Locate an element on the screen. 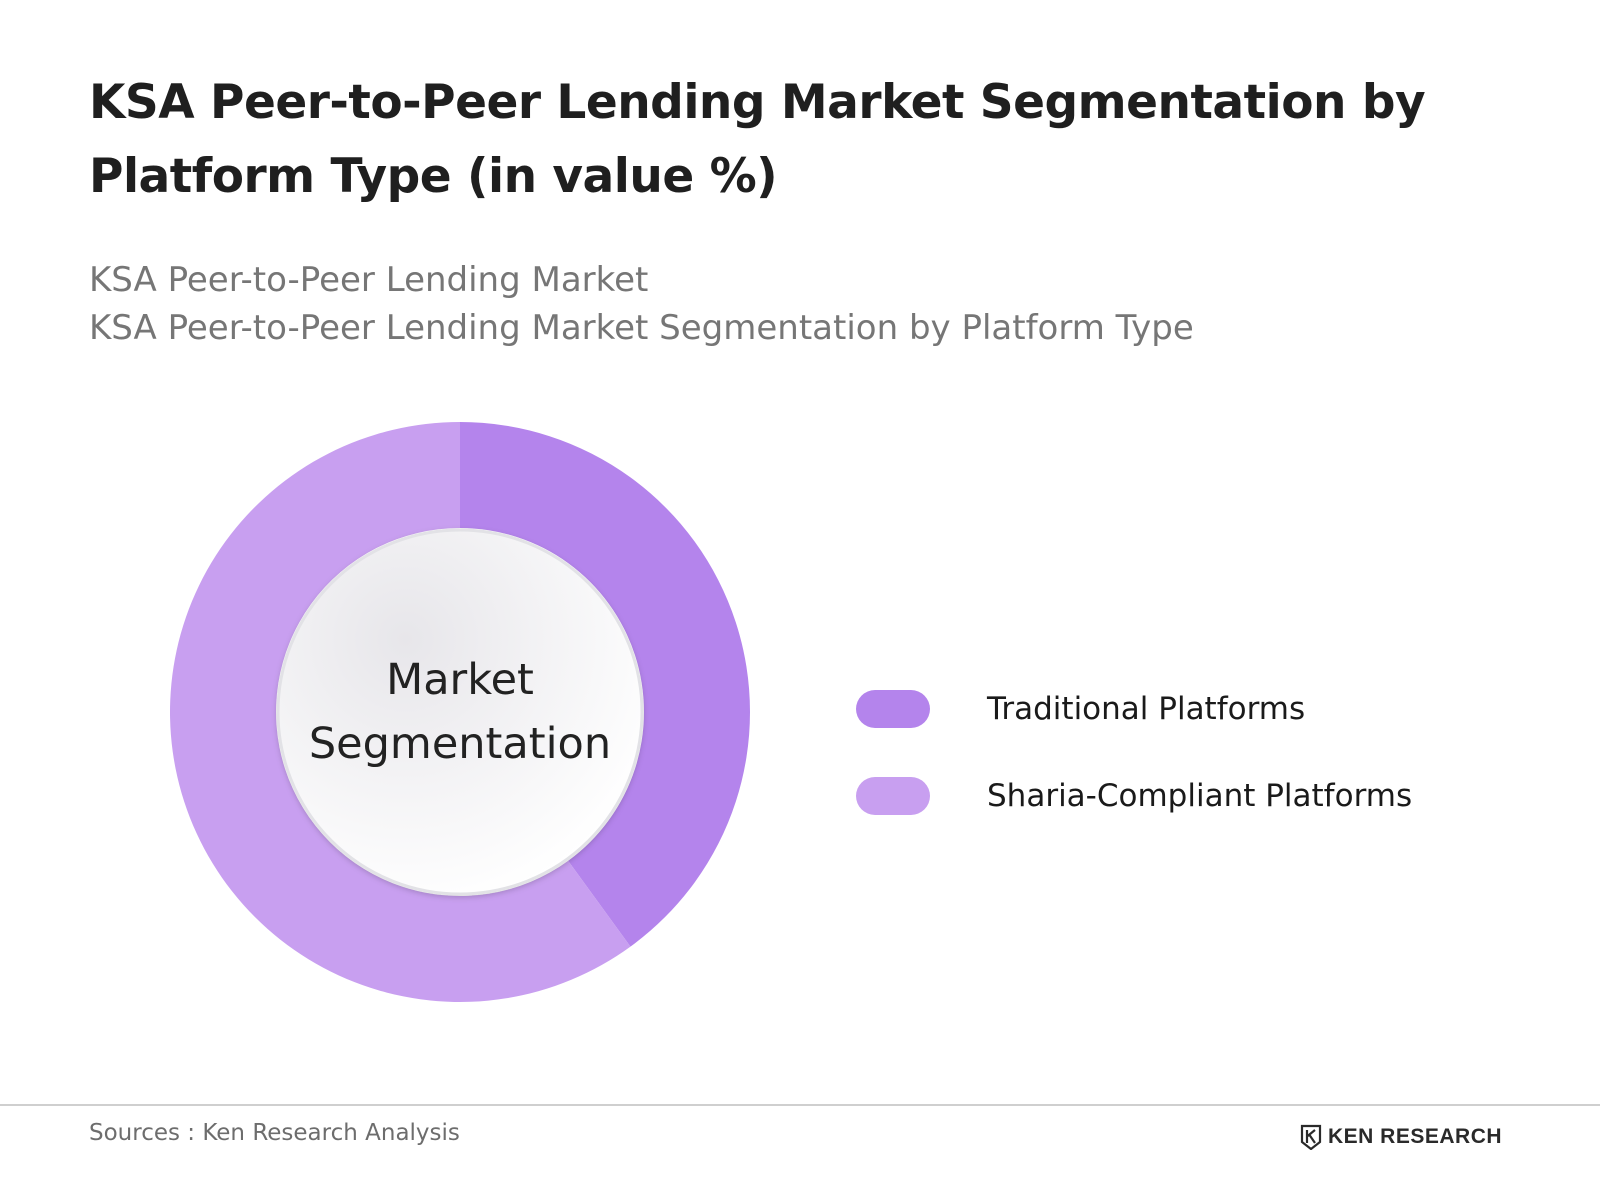  donut-center is located at coordinates (460, 712).